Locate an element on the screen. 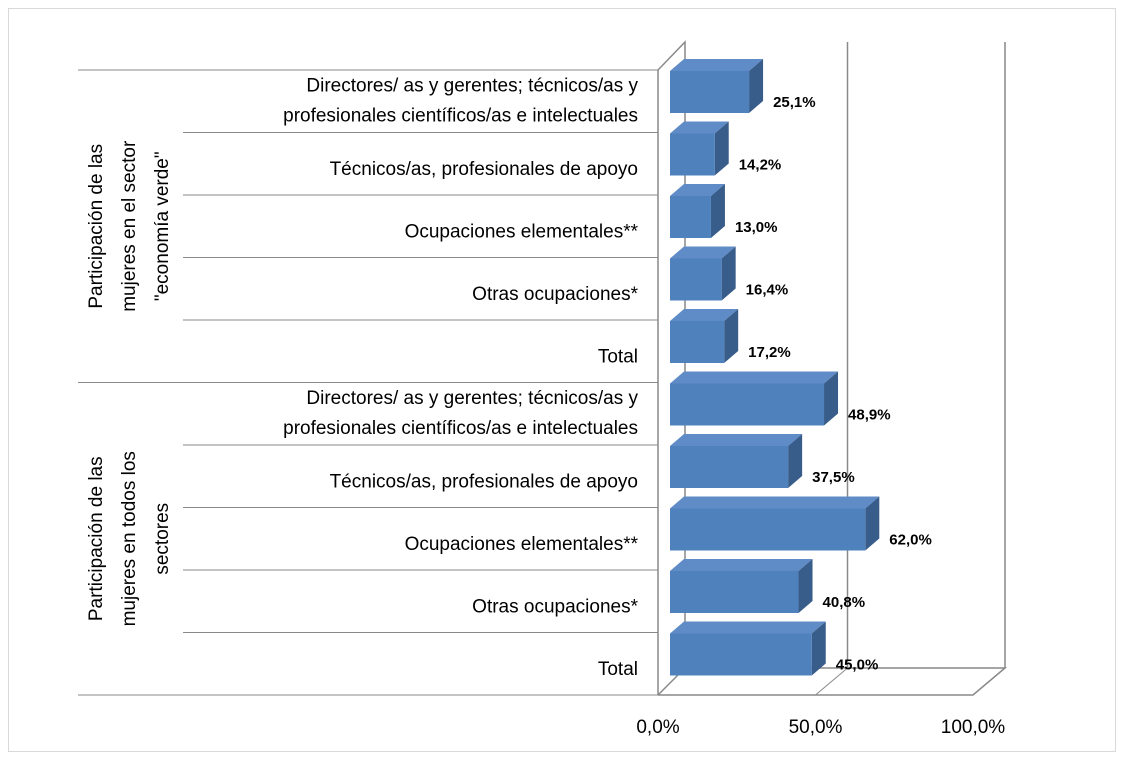  group-label: mujeres en todos los is located at coordinates (129, 538).